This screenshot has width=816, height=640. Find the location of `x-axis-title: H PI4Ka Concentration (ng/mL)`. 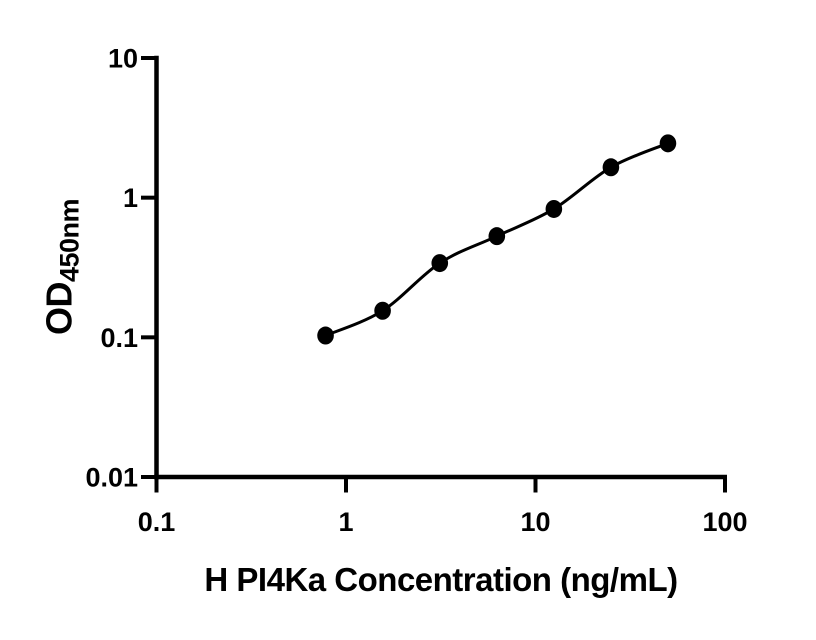

x-axis-title: H PI4Ka Concentration (ng/mL) is located at coordinates (441, 579).